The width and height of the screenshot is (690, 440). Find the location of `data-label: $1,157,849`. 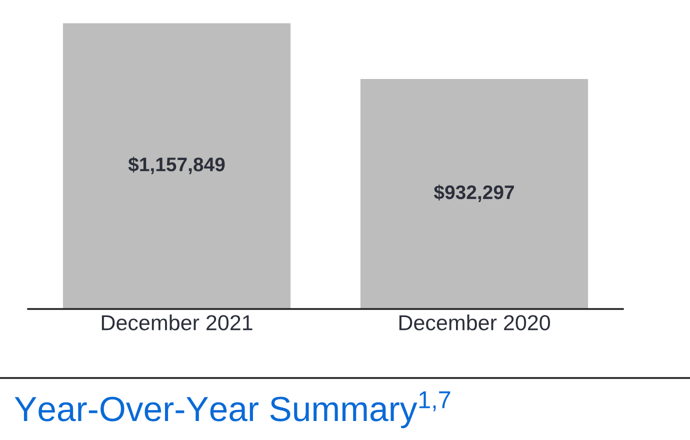

data-label: $1,157,849 is located at coordinates (176, 165).